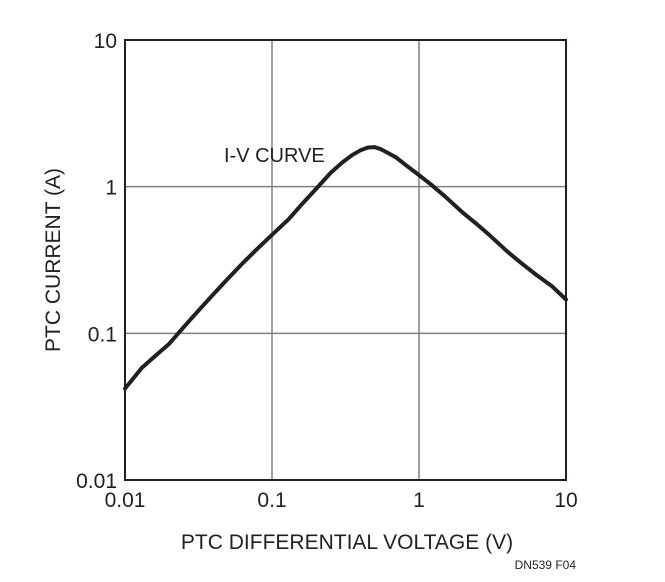  Describe the element at coordinates (96, 261) in the screenshot. I see `y-tick-labels: 0.01 0.1 1 10` at that location.